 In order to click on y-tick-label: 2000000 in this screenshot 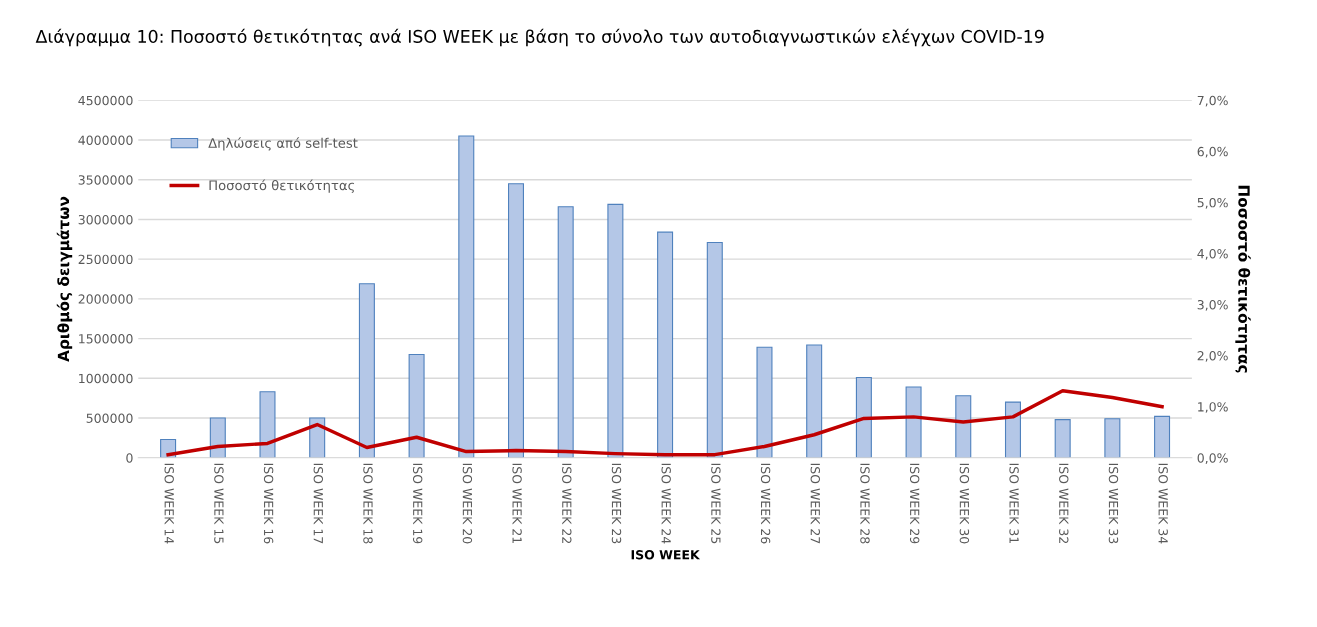, I will do `click(105, 299)`.